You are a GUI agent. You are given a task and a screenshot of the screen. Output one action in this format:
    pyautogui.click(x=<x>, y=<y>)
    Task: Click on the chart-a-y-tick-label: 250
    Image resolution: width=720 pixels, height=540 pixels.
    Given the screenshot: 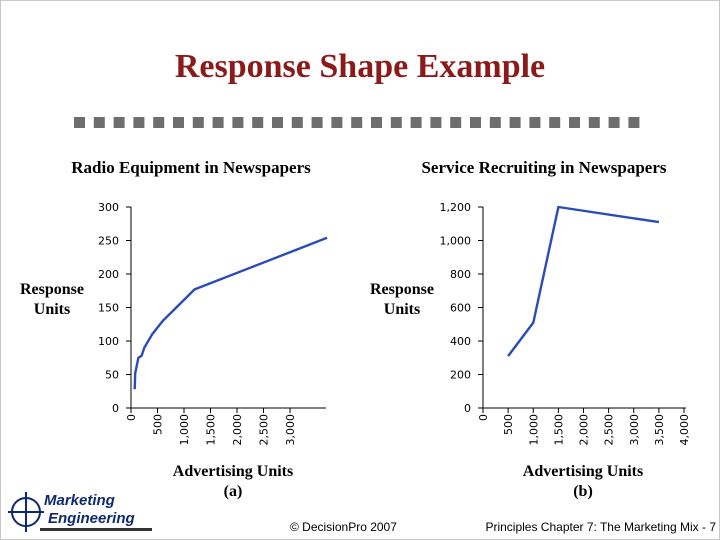 What is the action you would take?
    pyautogui.click(x=108, y=241)
    